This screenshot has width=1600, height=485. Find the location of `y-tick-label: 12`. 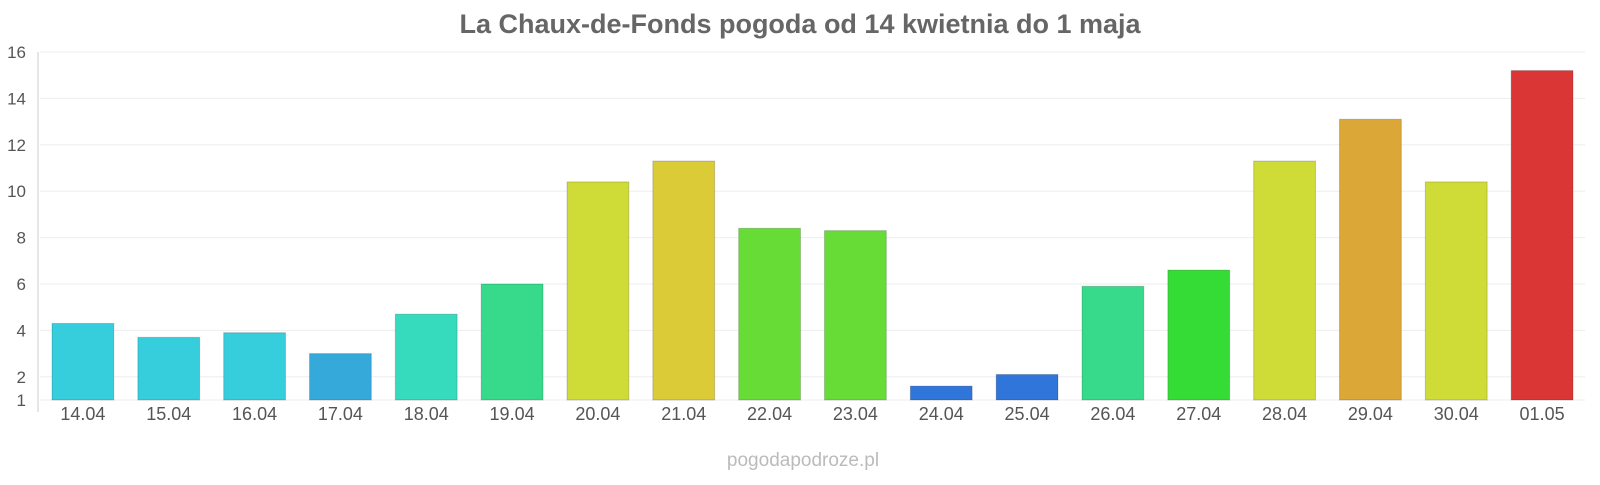

y-tick-label: 12 is located at coordinates (16, 145).